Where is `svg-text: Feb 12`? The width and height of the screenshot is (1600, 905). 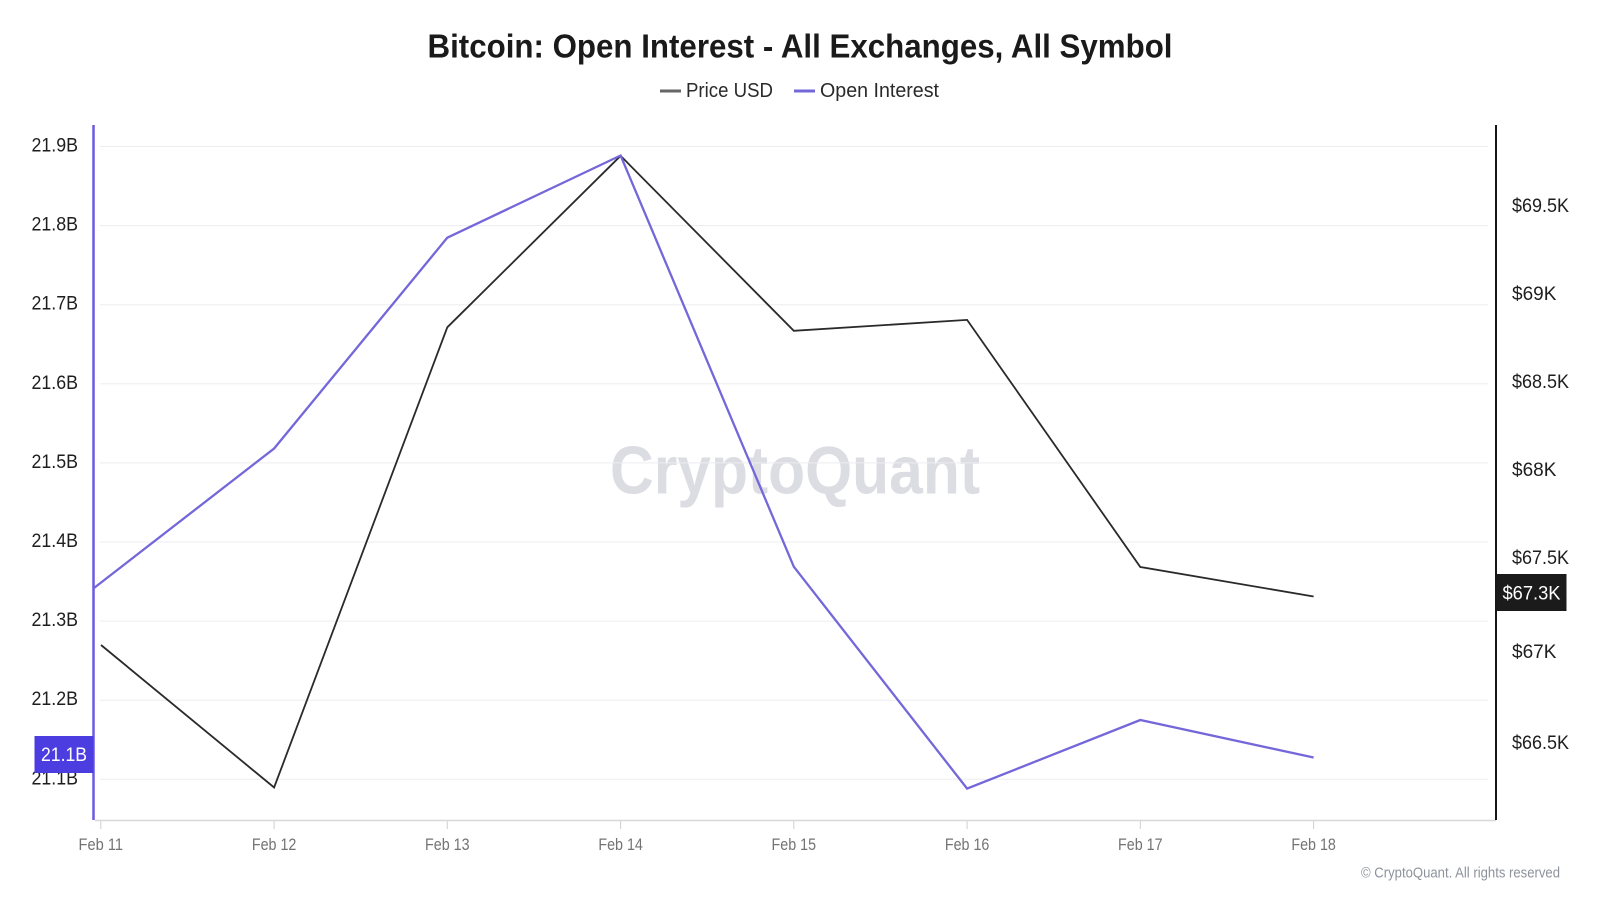 svg-text: Feb 12 is located at coordinates (274, 845).